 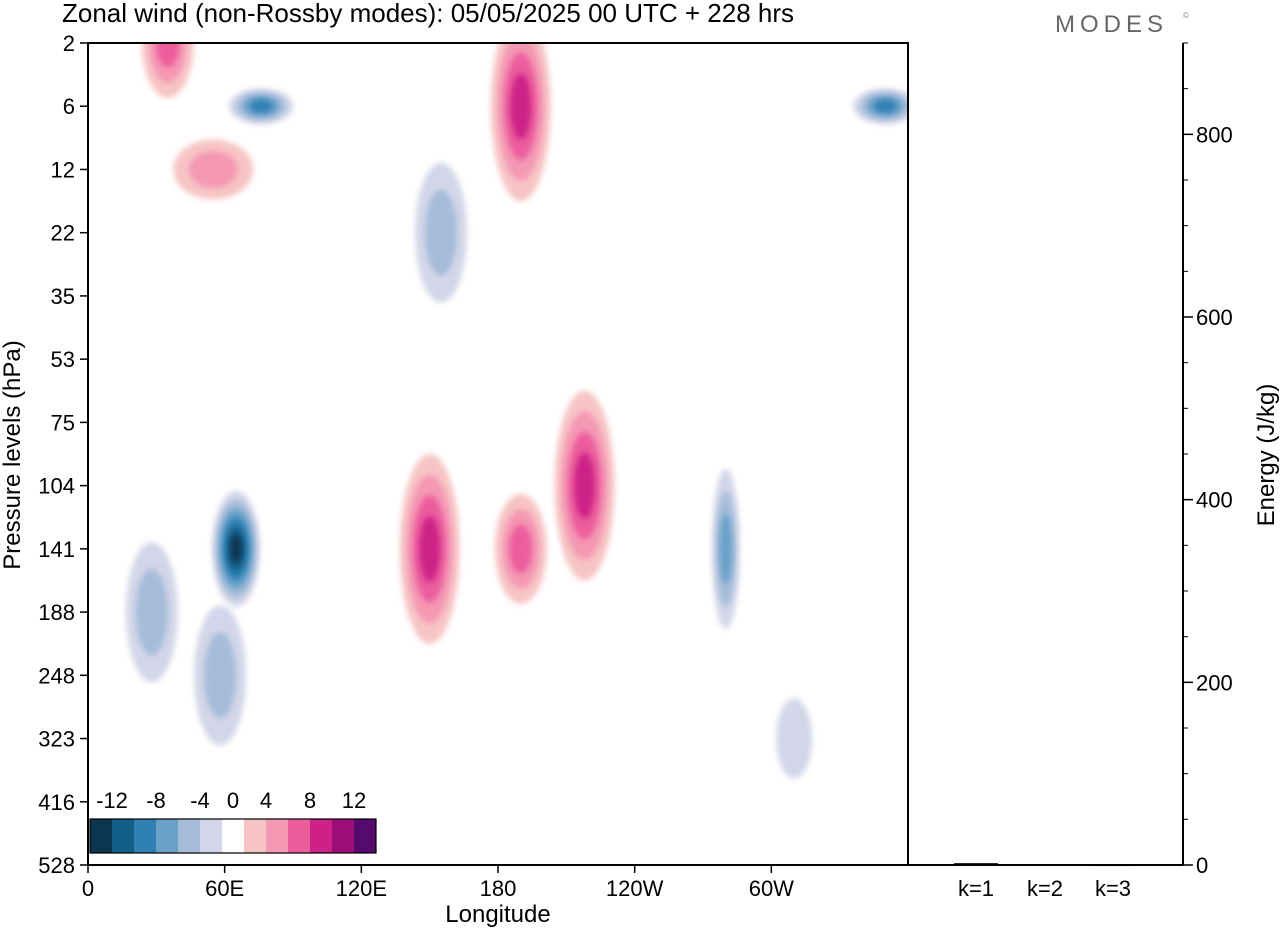 I want to click on y-tick-label: 35, so click(x=63, y=296).